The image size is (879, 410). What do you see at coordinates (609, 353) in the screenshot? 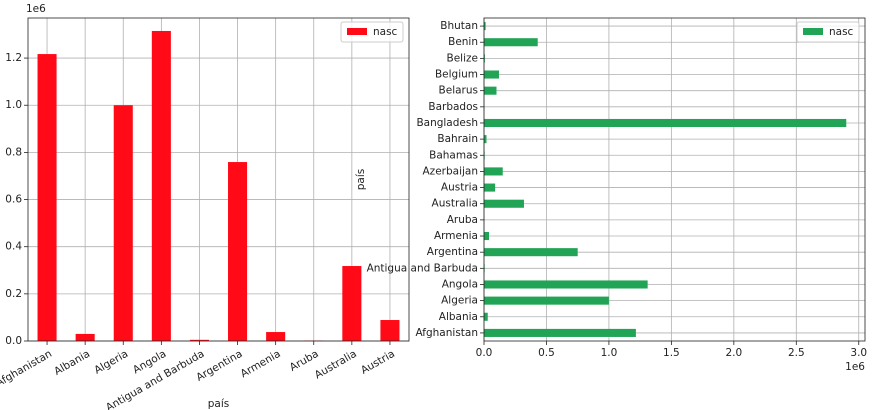
I see `x-tick-label: 1.0` at bounding box center [609, 353].